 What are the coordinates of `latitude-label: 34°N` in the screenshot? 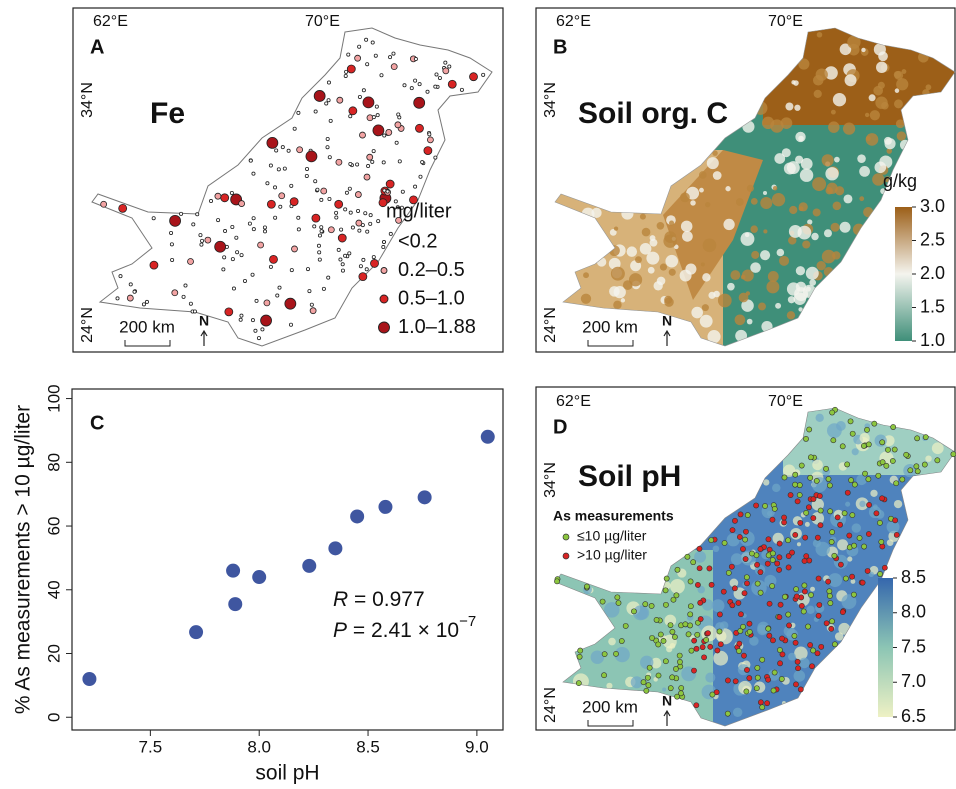 It's located at (87, 100).